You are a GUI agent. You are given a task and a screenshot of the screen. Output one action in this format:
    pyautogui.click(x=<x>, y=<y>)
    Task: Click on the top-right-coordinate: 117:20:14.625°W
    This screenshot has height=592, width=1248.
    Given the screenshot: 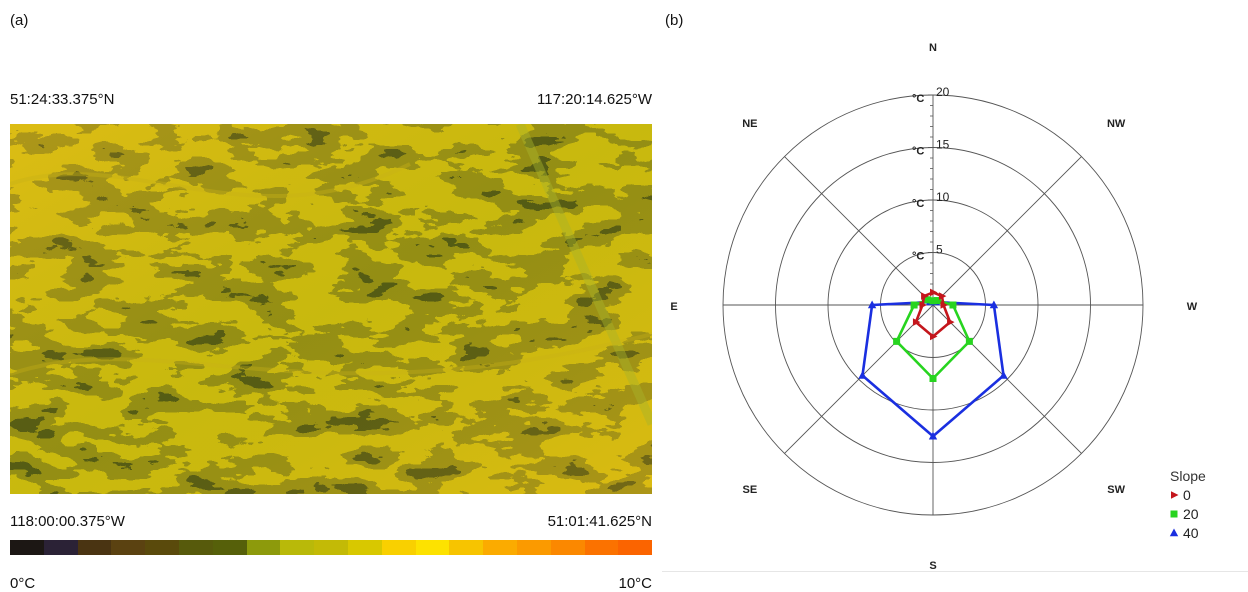 What is the action you would take?
    pyautogui.click(x=594, y=99)
    